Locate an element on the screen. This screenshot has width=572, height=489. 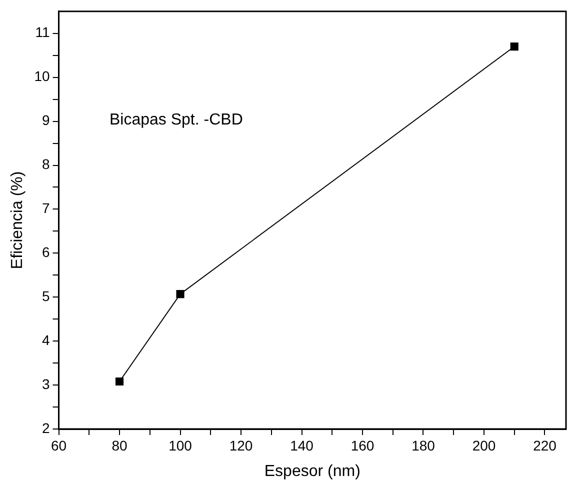
x-tick-label: 80 is located at coordinates (120, 445).